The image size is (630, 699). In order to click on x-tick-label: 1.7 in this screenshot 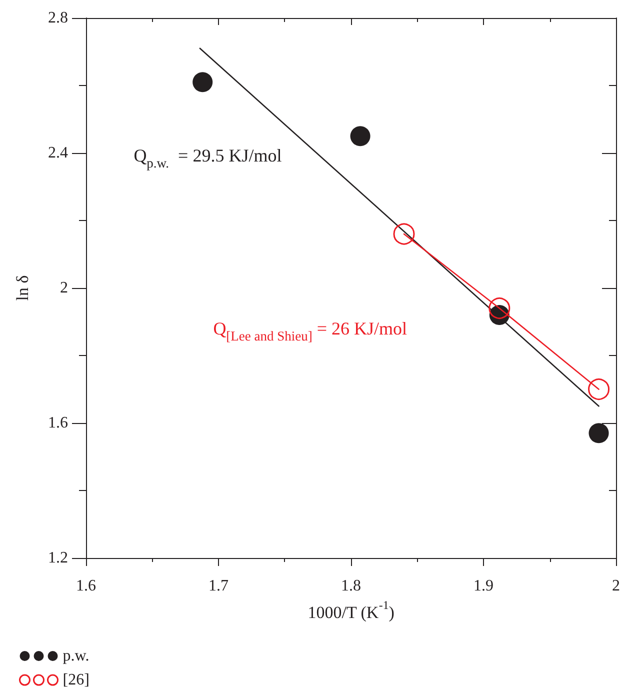, I will do `click(218, 586)`.